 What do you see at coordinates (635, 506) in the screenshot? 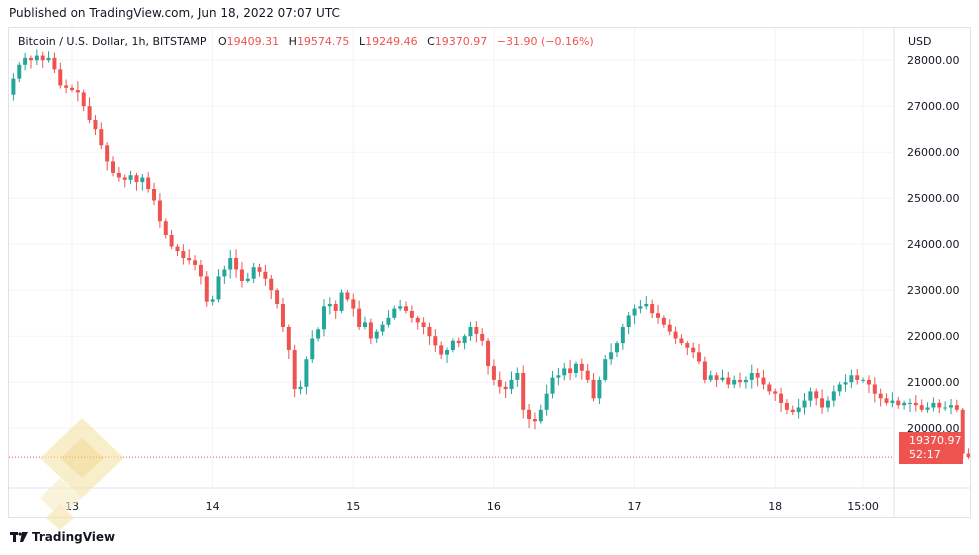
I see `x-tick-label: 17` at bounding box center [635, 506].